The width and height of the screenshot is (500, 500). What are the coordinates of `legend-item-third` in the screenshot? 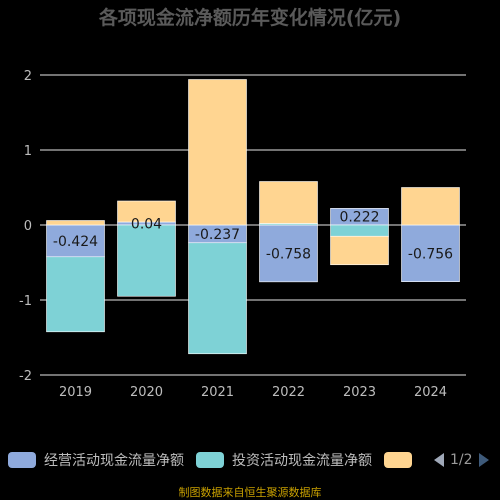 It's located at (402, 460).